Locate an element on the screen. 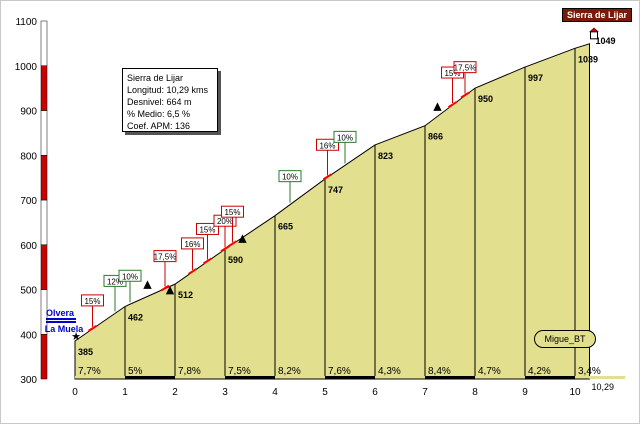 This screenshot has height=424, width=640. km-gradient-label: 4,3% is located at coordinates (389, 371).